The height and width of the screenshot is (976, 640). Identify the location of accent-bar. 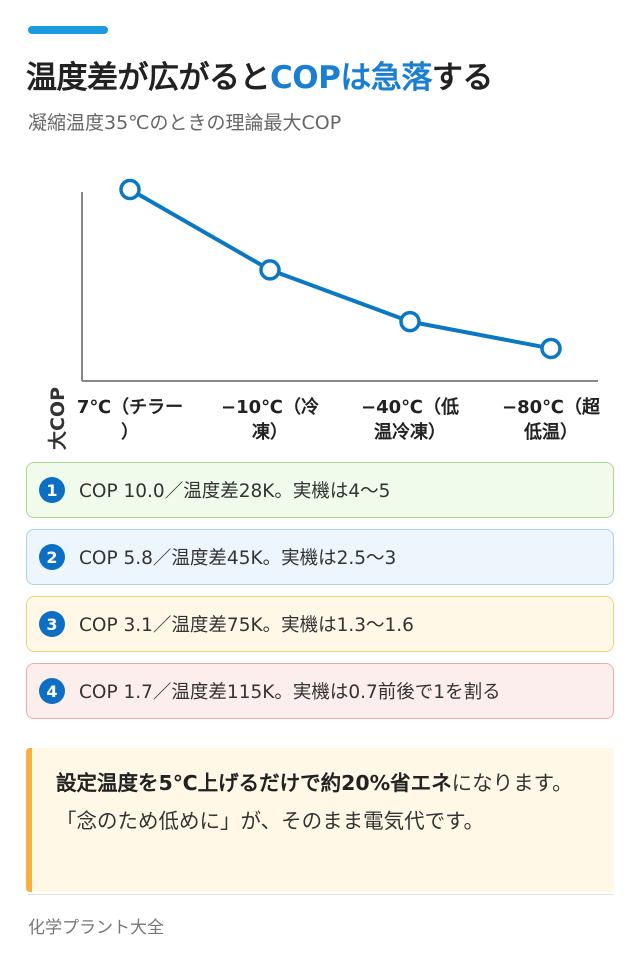
(68, 30).